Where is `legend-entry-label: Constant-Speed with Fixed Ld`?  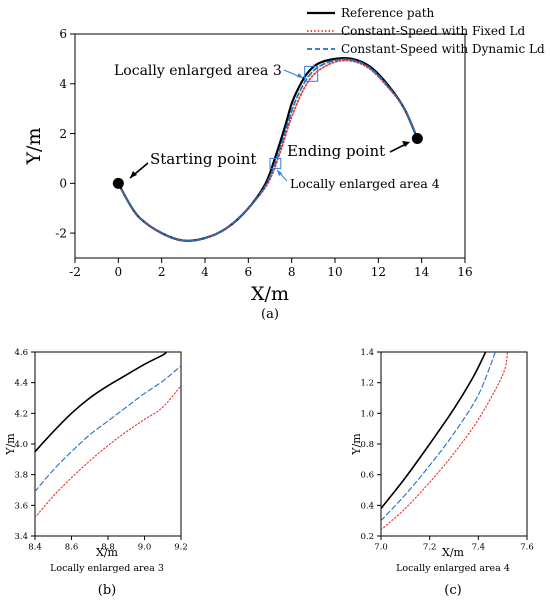 legend-entry-label: Constant-Speed with Fixed Ld is located at coordinates (433, 31).